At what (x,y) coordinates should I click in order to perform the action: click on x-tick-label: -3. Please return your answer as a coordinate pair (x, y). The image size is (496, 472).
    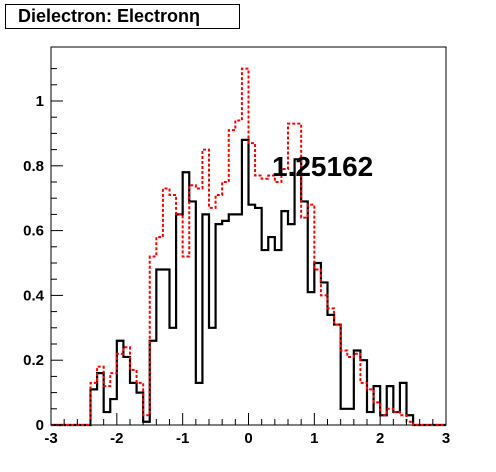
    Looking at the image, I should click on (50, 438).